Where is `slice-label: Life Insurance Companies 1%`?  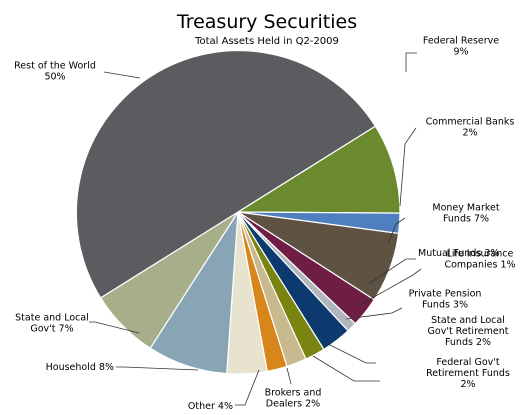
slice-label: Life Insurance Companies 1% is located at coordinates (479, 260).